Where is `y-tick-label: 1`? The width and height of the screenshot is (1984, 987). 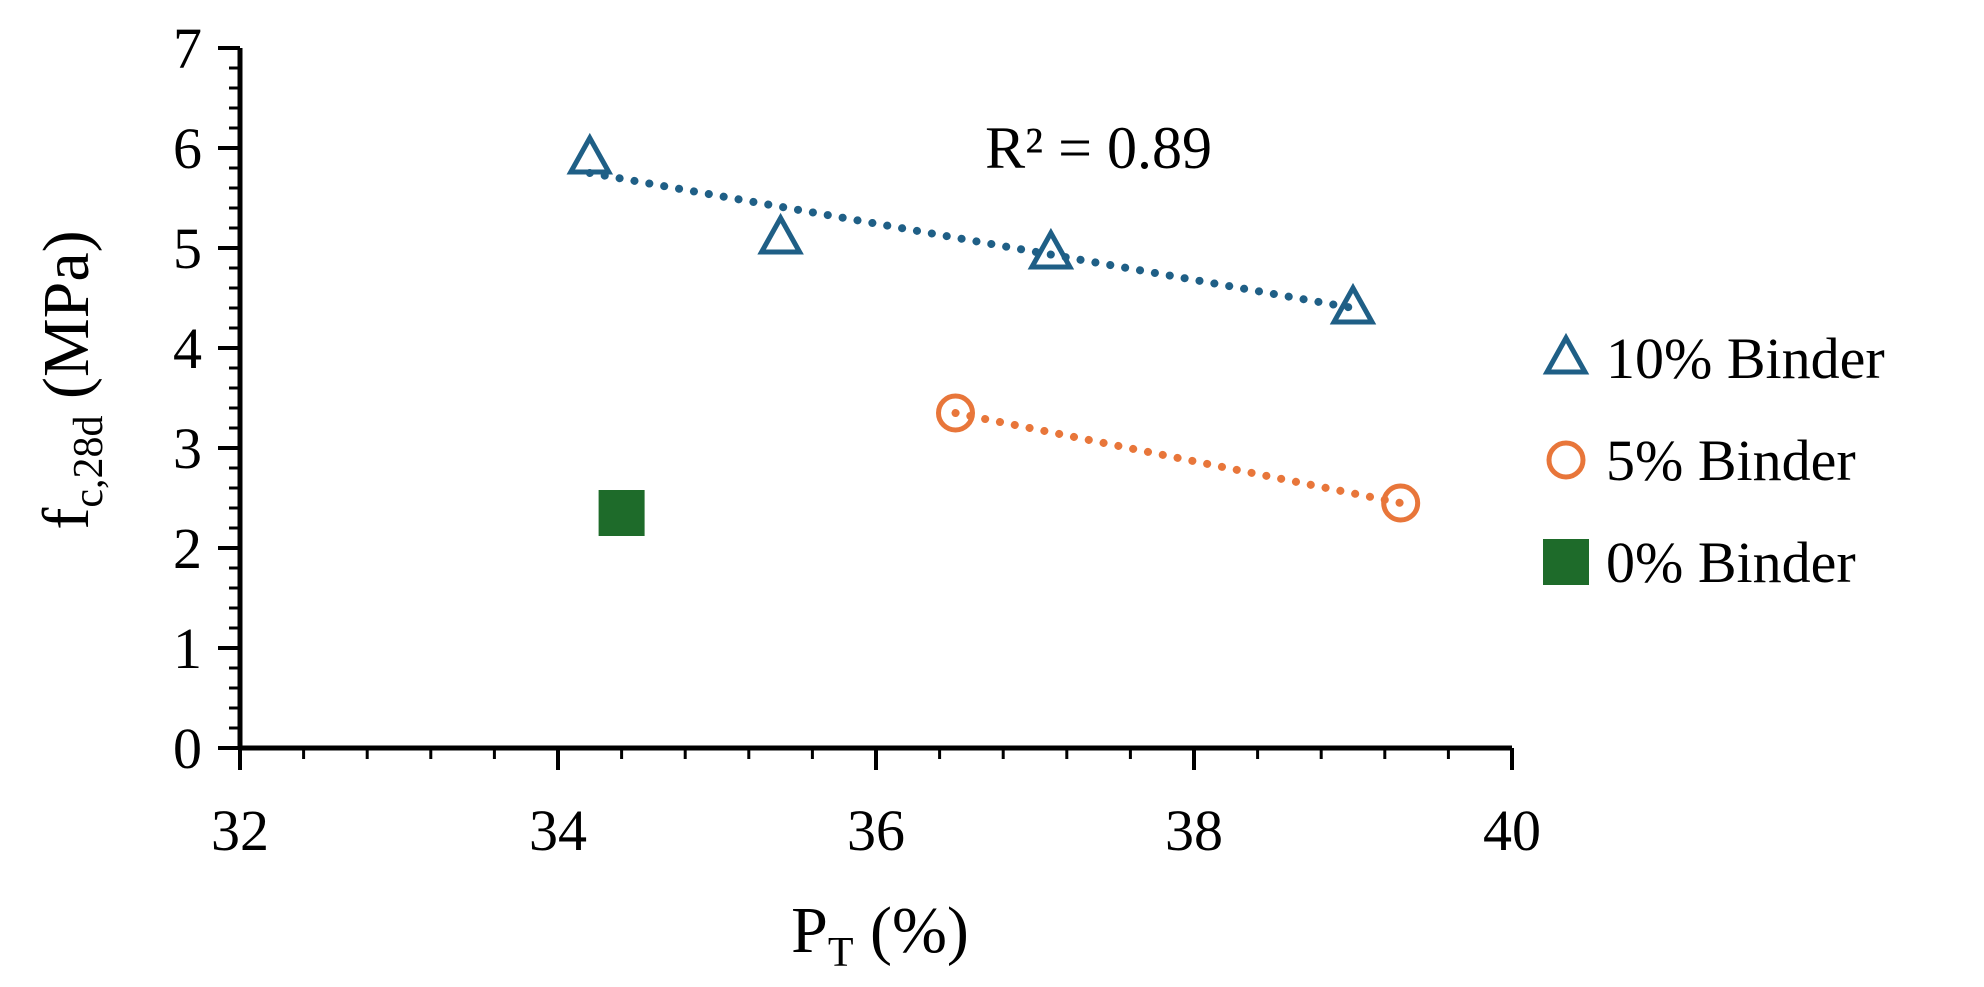 y-tick-label: 1 is located at coordinates (187, 648).